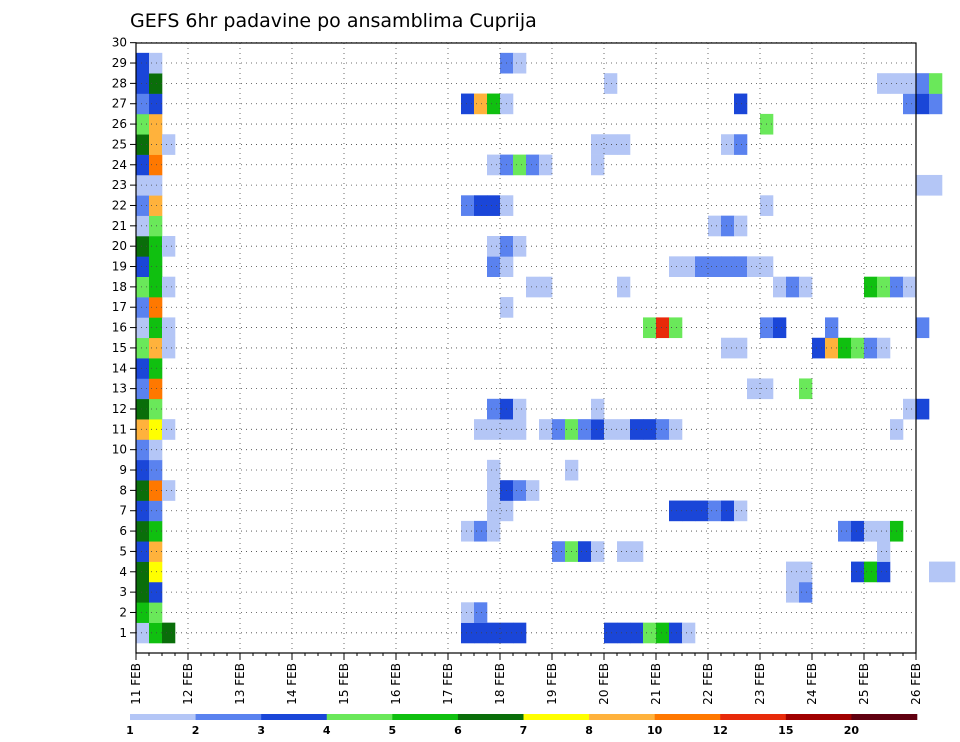 The width and height of the screenshot is (960, 742). What do you see at coordinates (864, 684) in the screenshot?
I see `x-tick-label: 25 FEB` at bounding box center [864, 684].